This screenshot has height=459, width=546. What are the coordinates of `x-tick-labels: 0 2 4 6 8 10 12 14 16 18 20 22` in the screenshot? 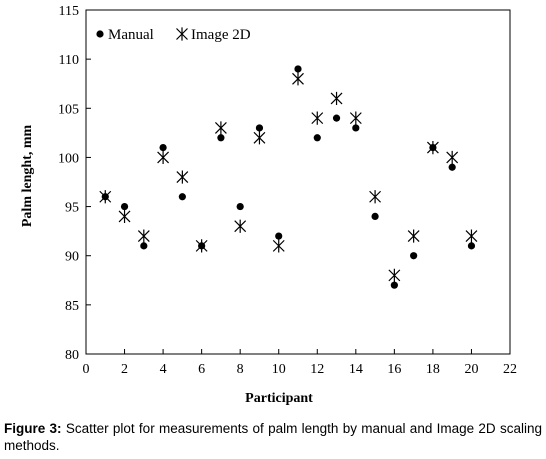 It's located at (300, 369).